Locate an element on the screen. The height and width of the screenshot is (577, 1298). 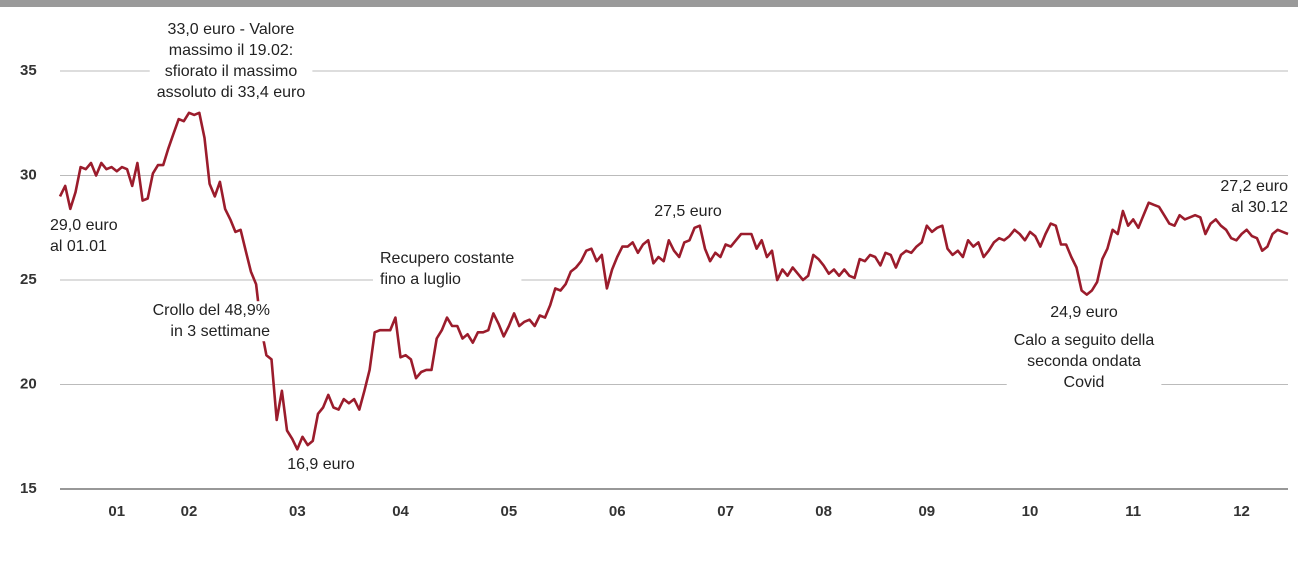
annotation-text: fino a luglio is located at coordinates (420, 279).